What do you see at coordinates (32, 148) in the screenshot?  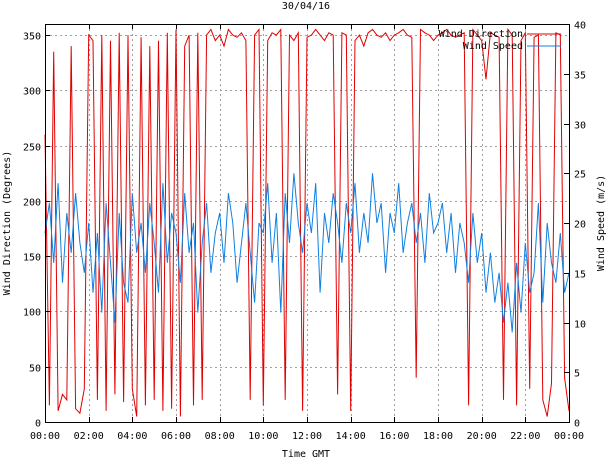 I see `y-left-tick-label: 250` at bounding box center [32, 148].